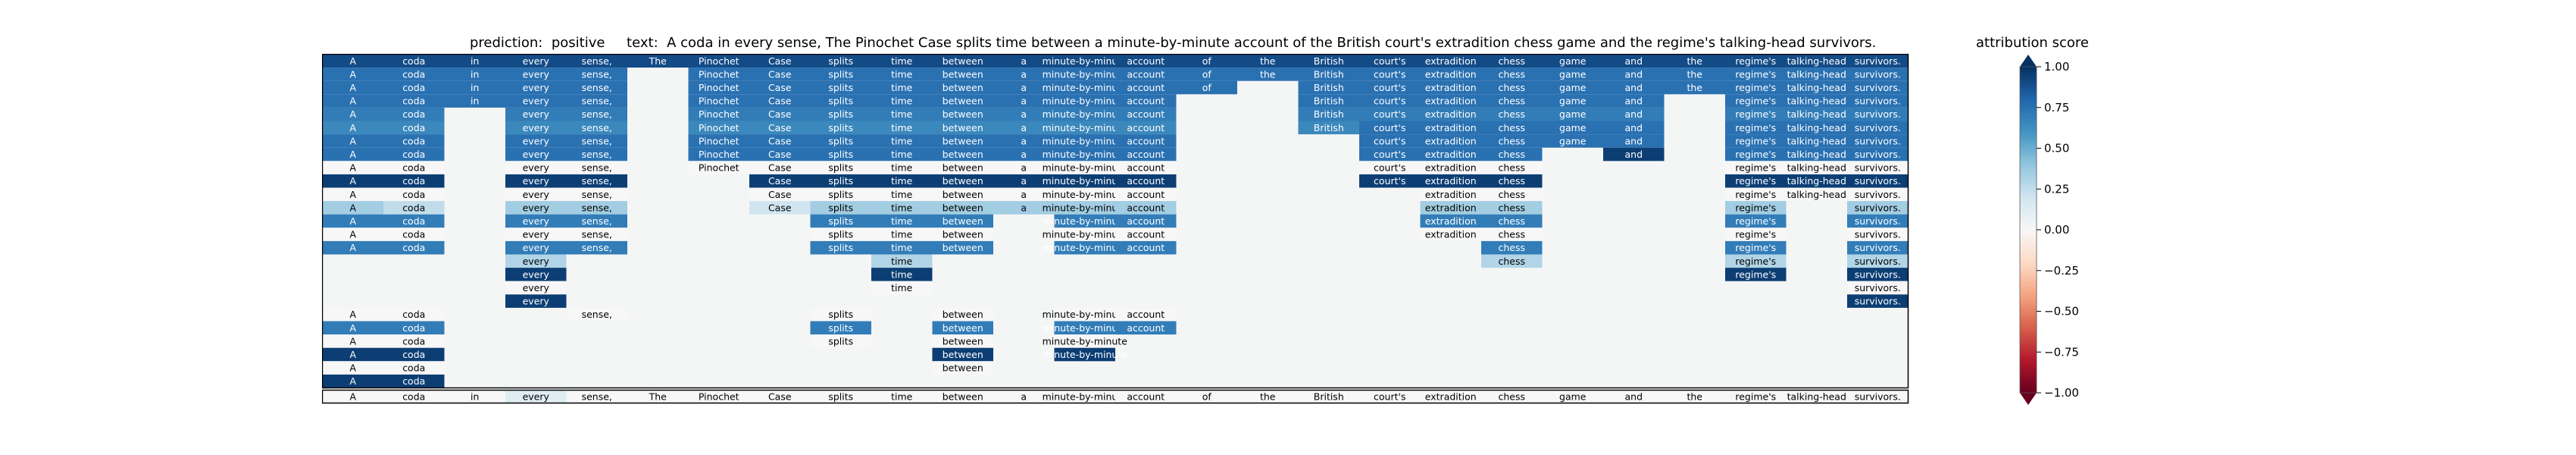 This screenshot has height=455, width=2576. Describe the element at coordinates (578, 43) in the screenshot. I see `prediction-value: positive` at that location.